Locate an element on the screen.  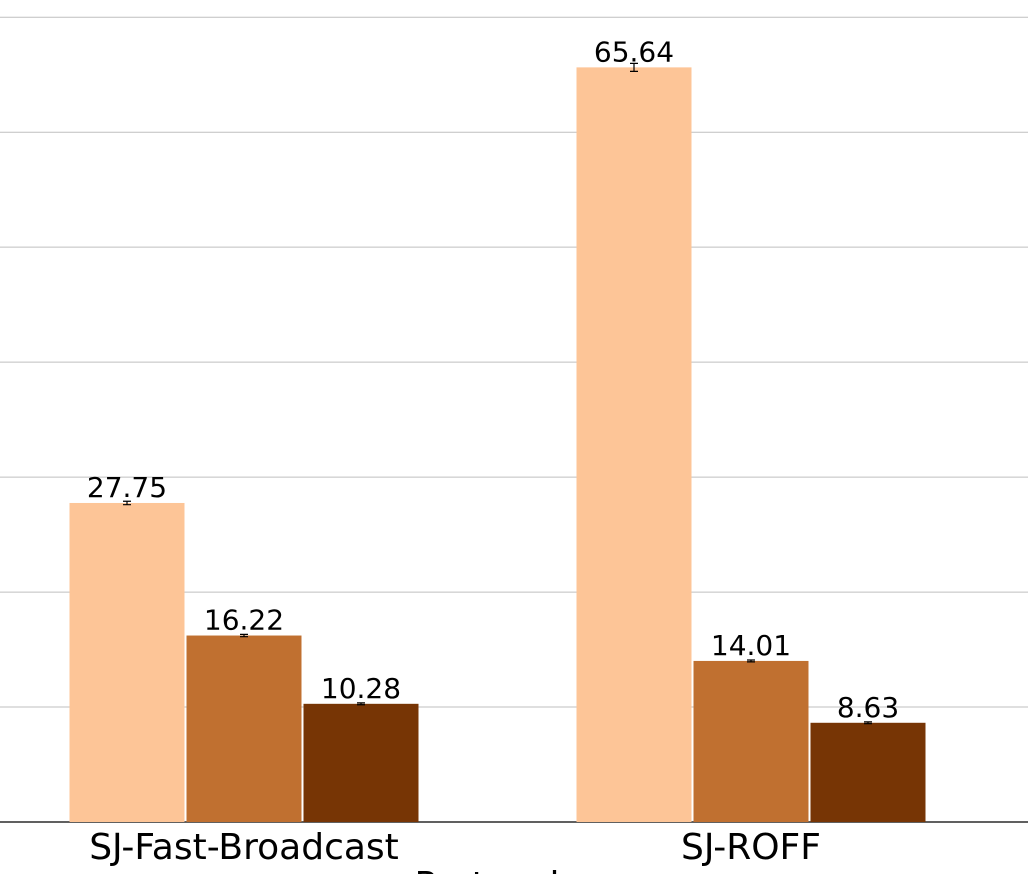
value-label: 10.28 is located at coordinates (361, 688).